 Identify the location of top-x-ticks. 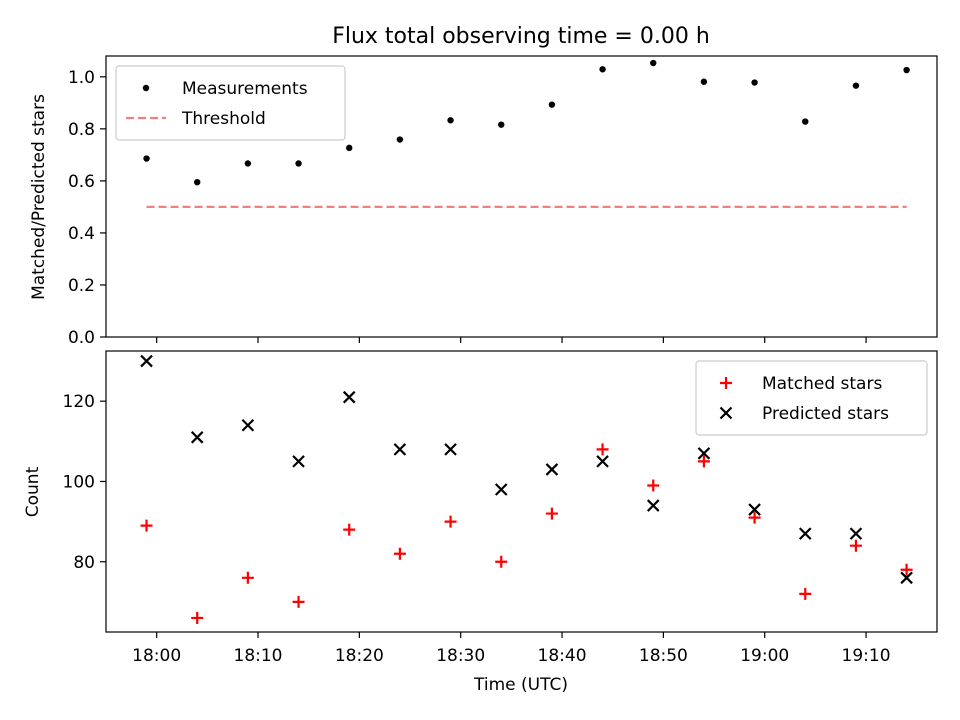
(511, 340).